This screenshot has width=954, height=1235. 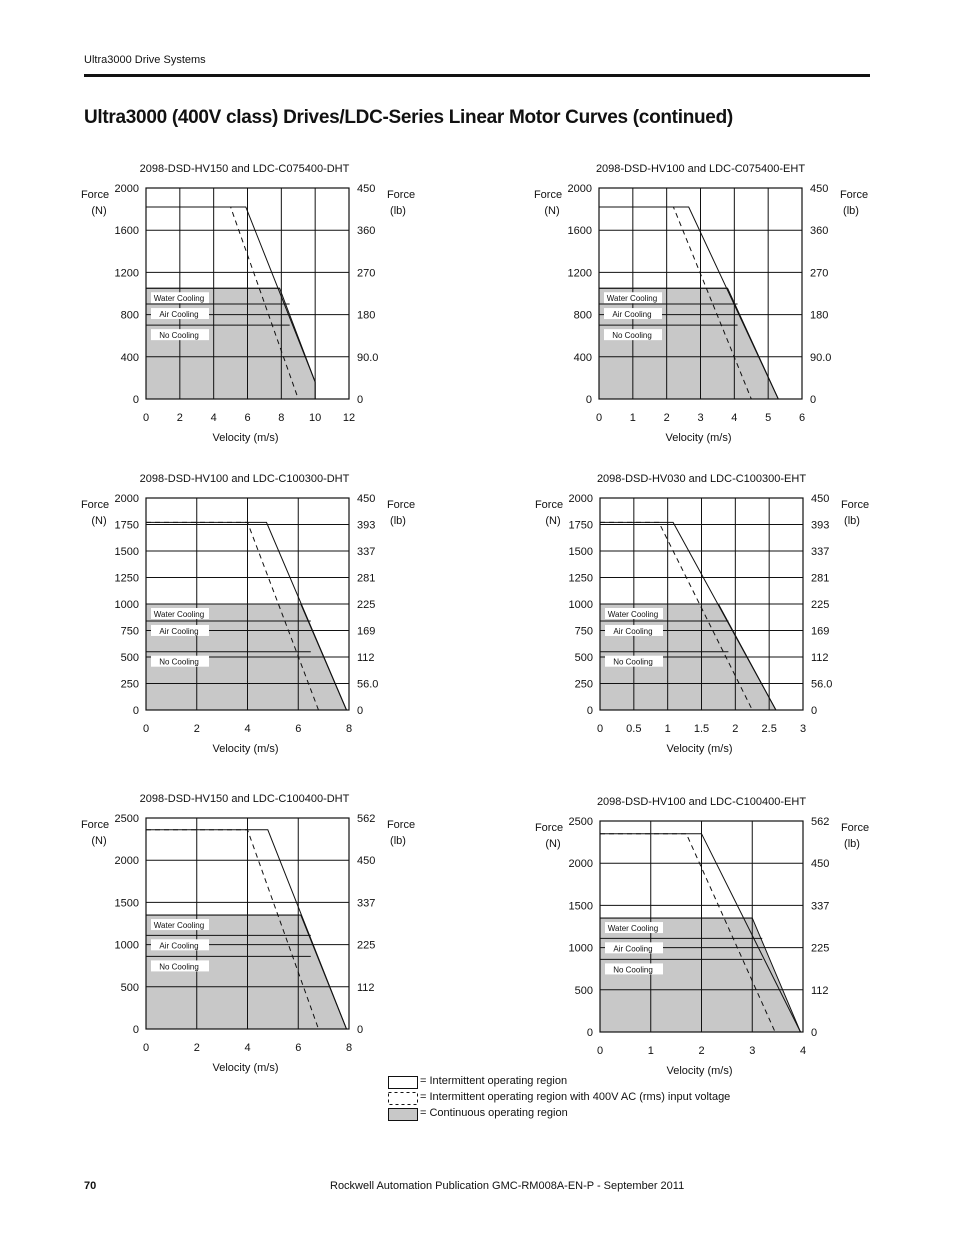 What do you see at coordinates (580, 189) in the screenshot?
I see `y-tick-label-left: 2000` at bounding box center [580, 189].